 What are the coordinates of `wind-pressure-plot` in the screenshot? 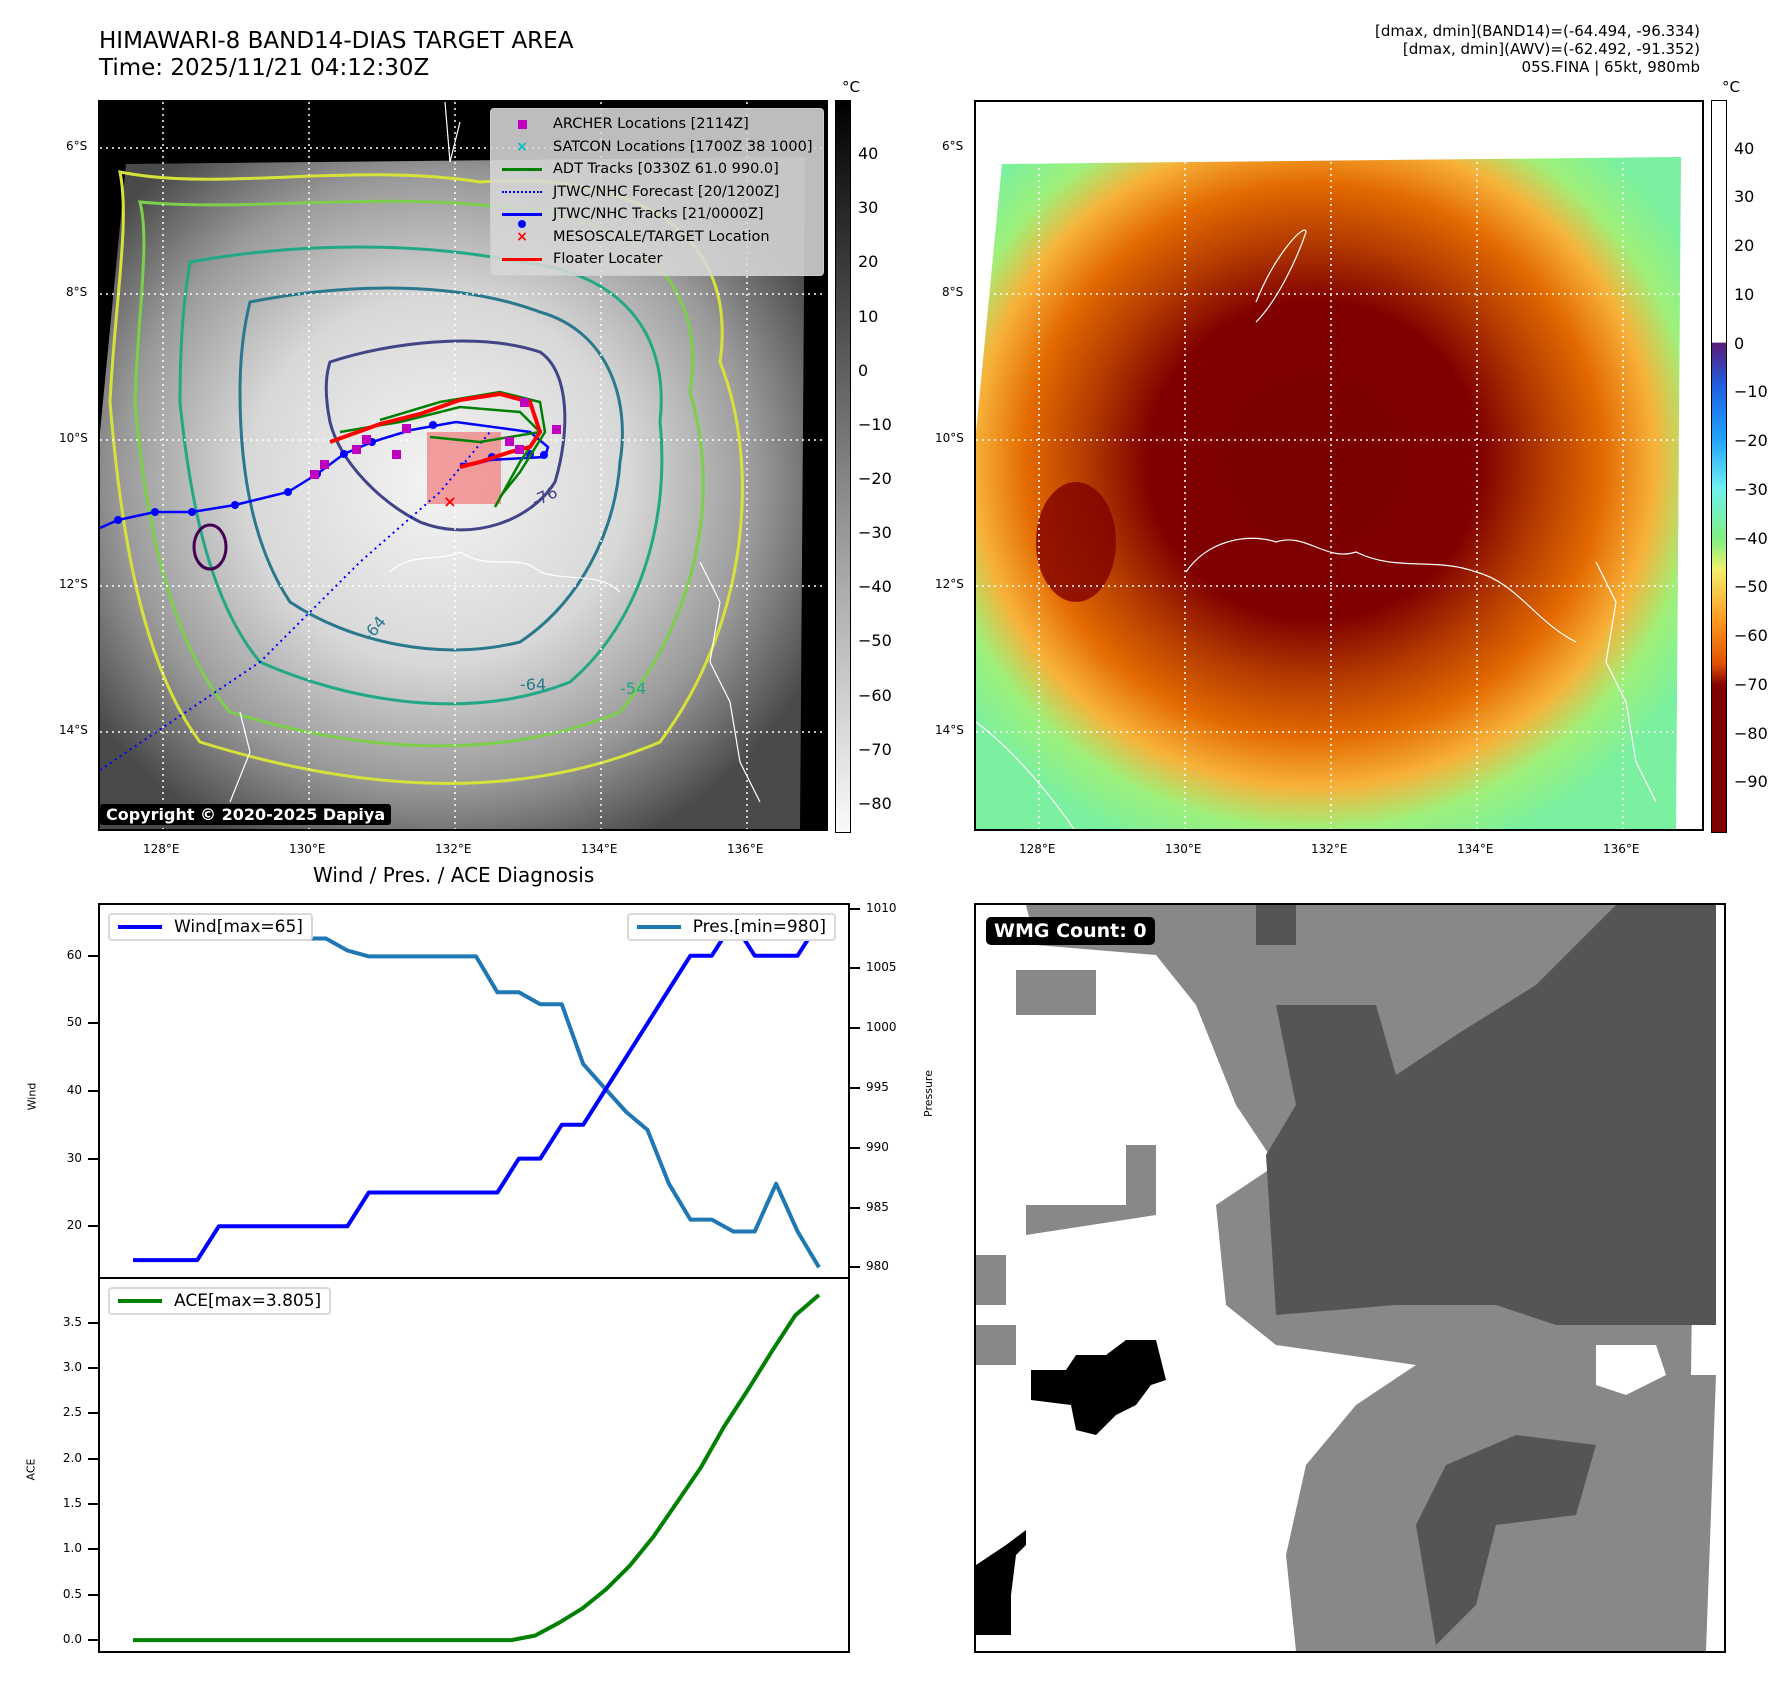 It's located at (477, 1093).